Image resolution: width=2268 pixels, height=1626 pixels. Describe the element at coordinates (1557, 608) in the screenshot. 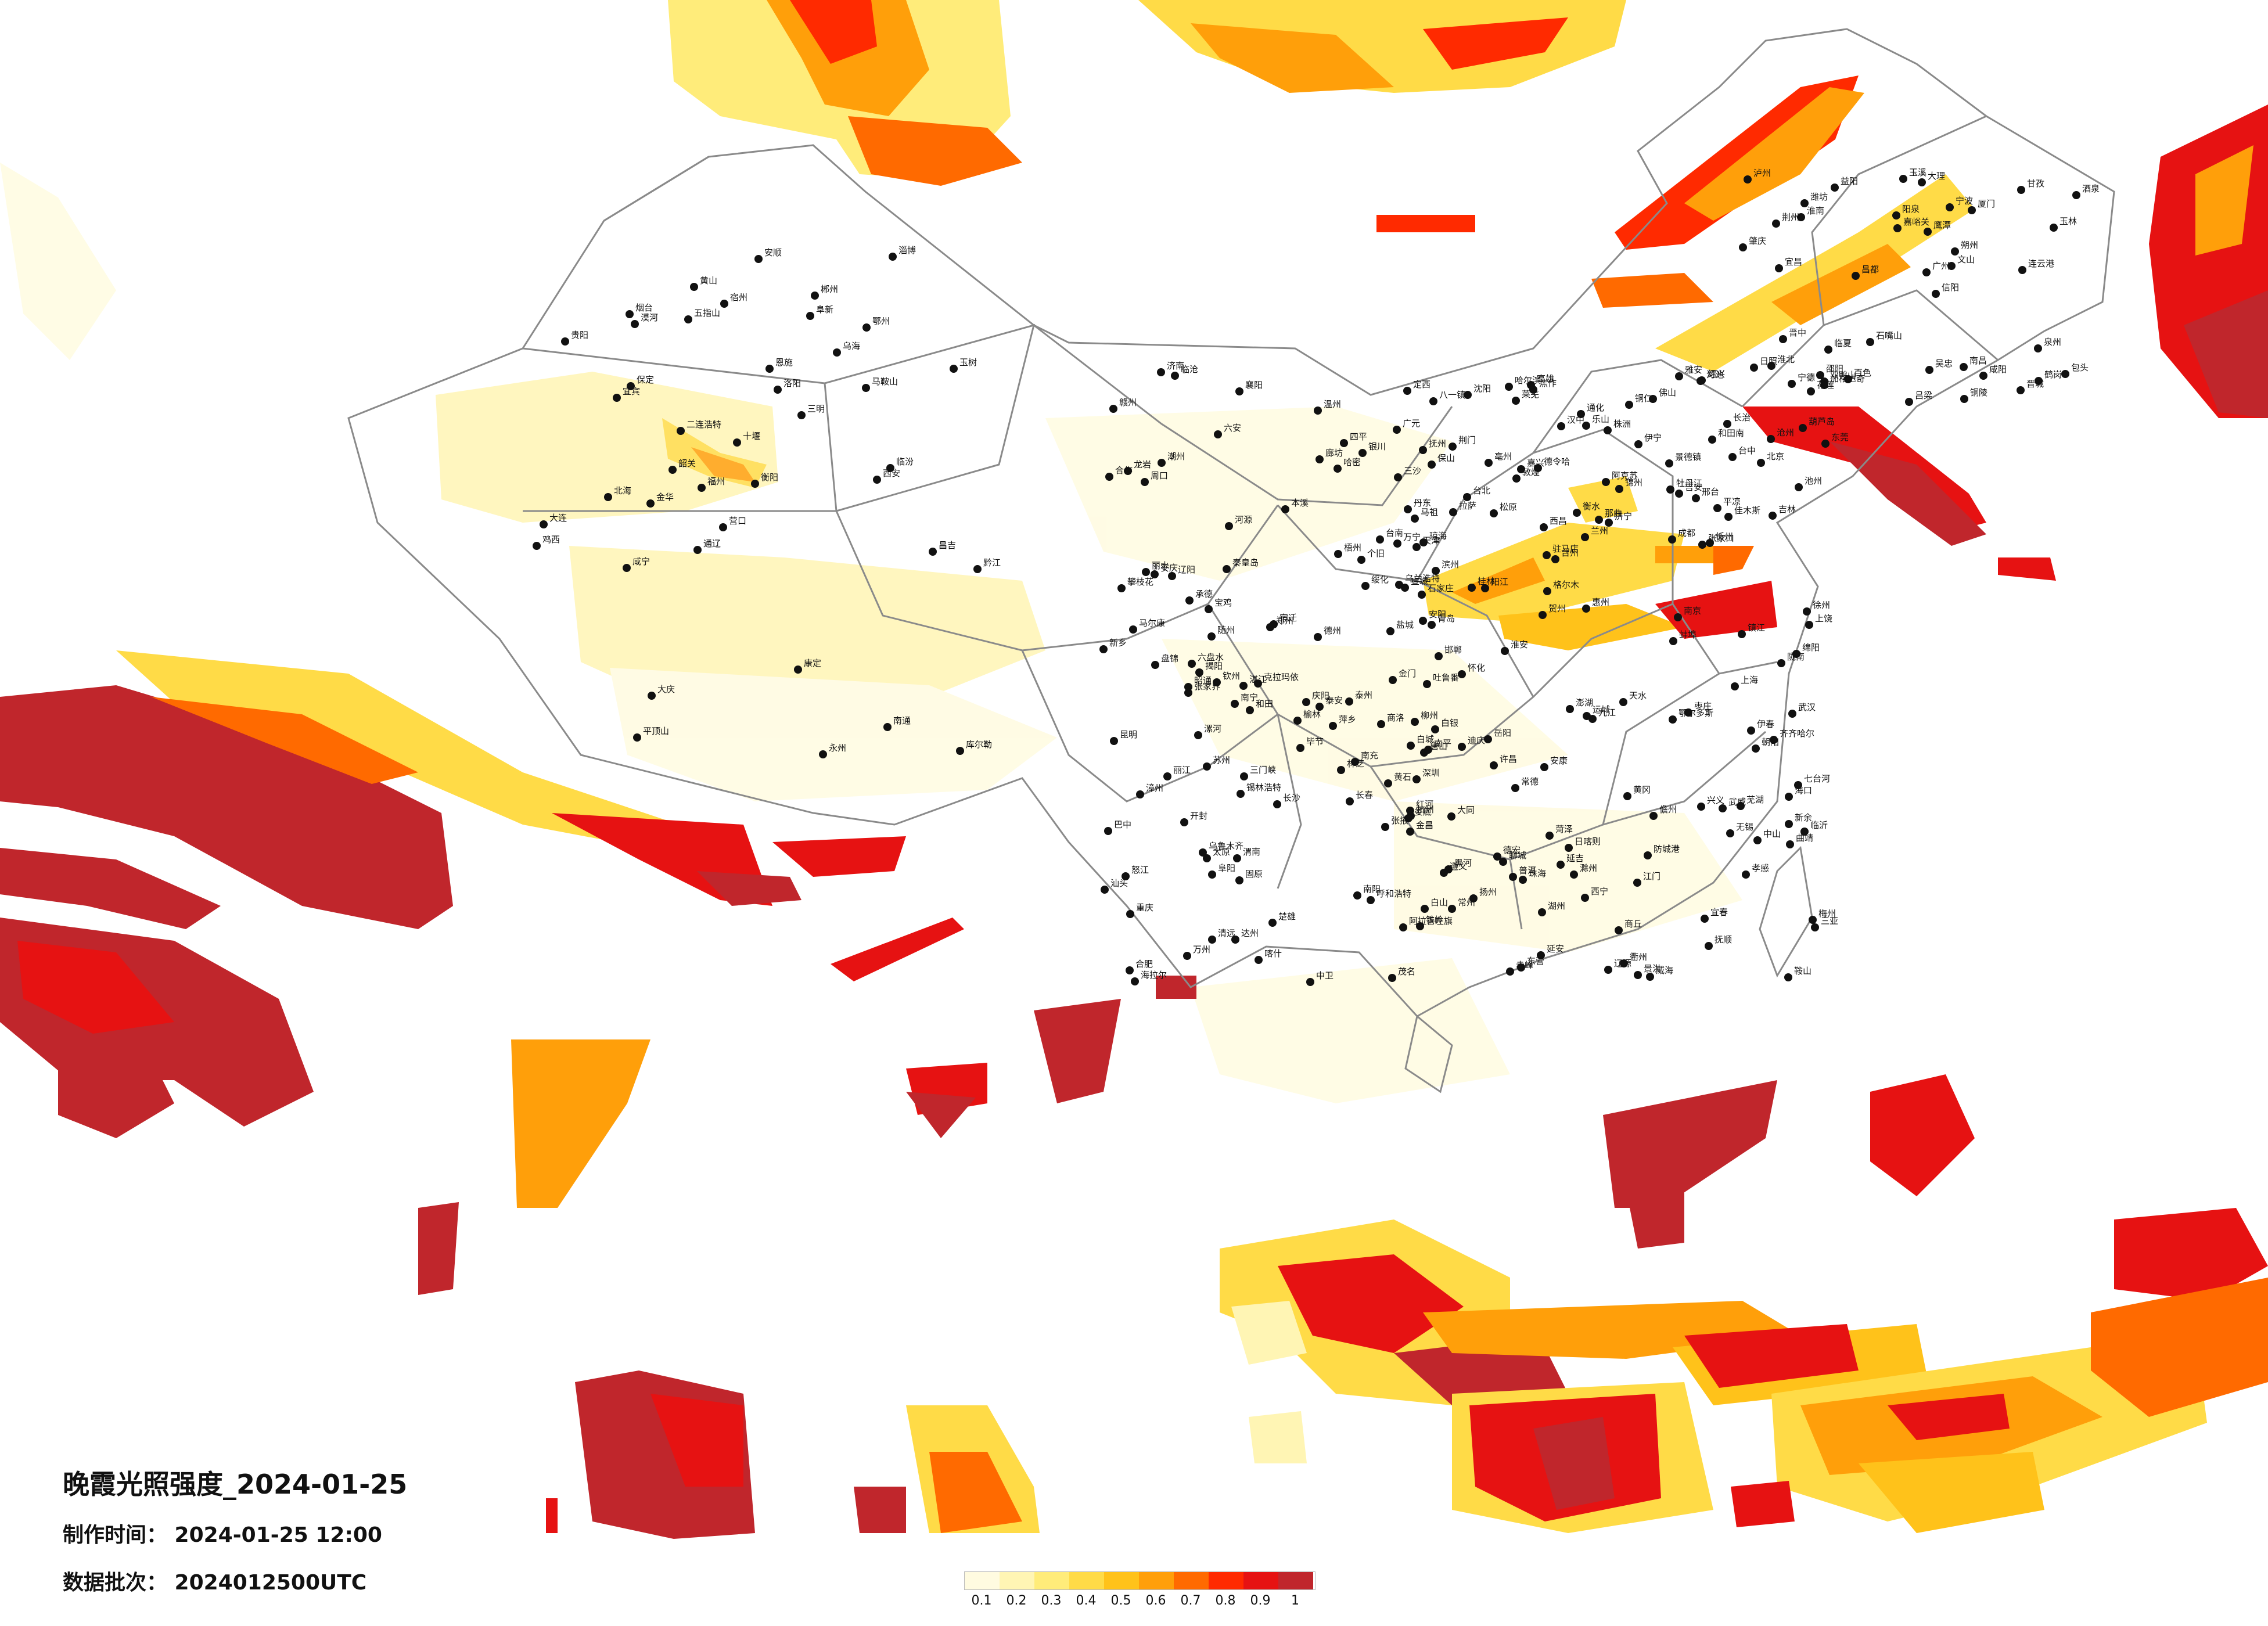

I see `city-label: 贺州` at that location.